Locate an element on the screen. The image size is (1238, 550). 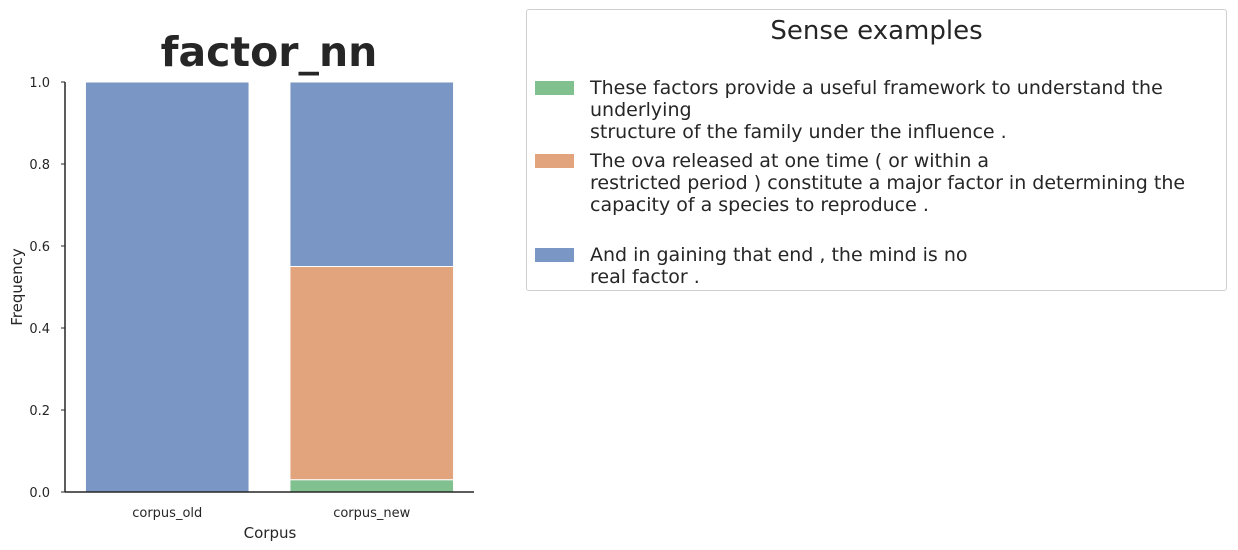
y-tick-label: 1.0 is located at coordinates (39, 83).